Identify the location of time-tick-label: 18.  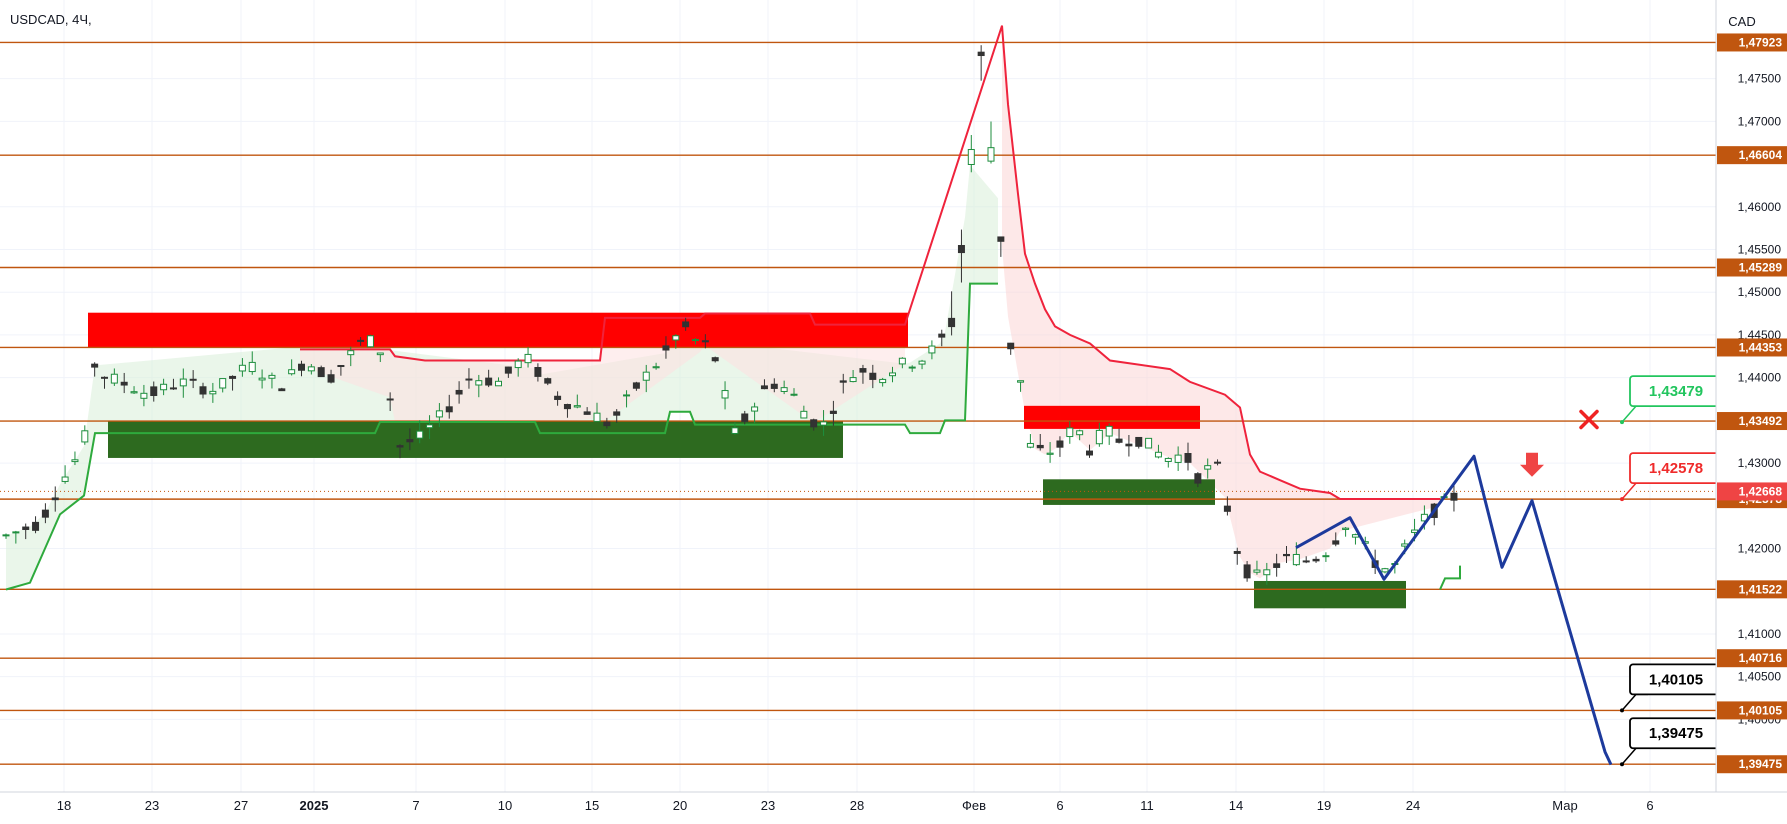
(64, 805).